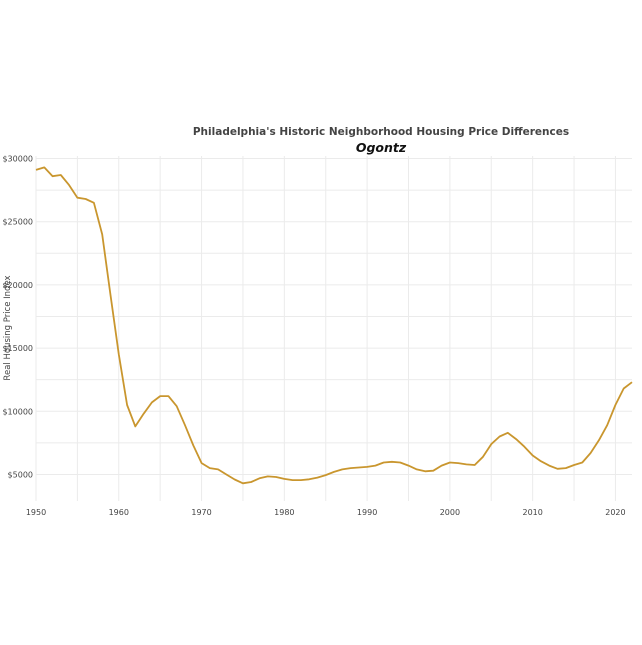  I want to click on y-tick-label: $15000, so click(17, 348).